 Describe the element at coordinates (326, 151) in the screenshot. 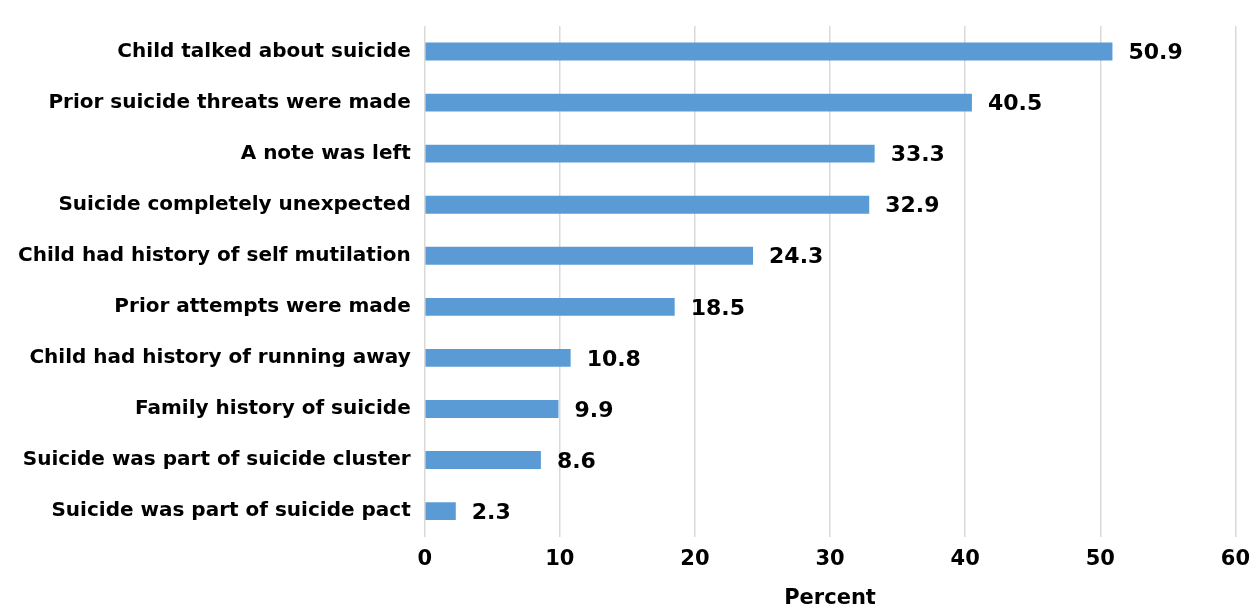

I see `y-tick-label: A note was left` at that location.